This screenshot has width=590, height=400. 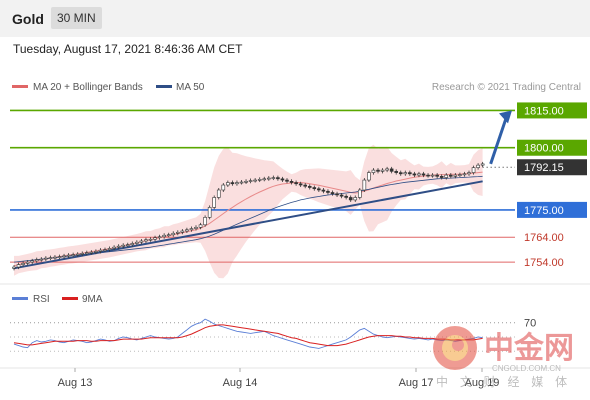 What do you see at coordinates (544, 211) in the screenshot?
I see `level-label-1775.00: 1775.00` at bounding box center [544, 211].